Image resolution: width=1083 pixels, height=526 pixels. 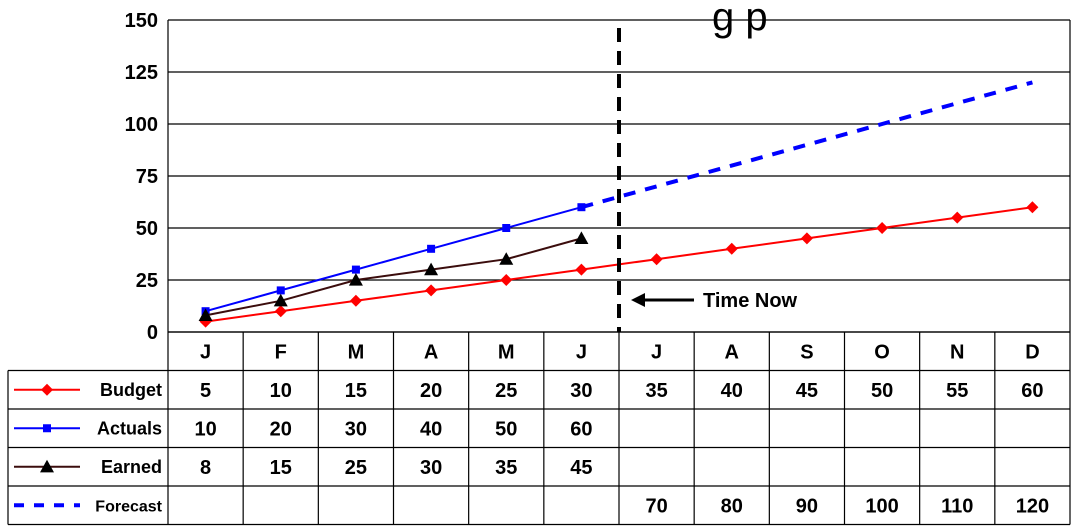 What do you see at coordinates (957, 391) in the screenshot?
I see `data-label: 55` at bounding box center [957, 391].